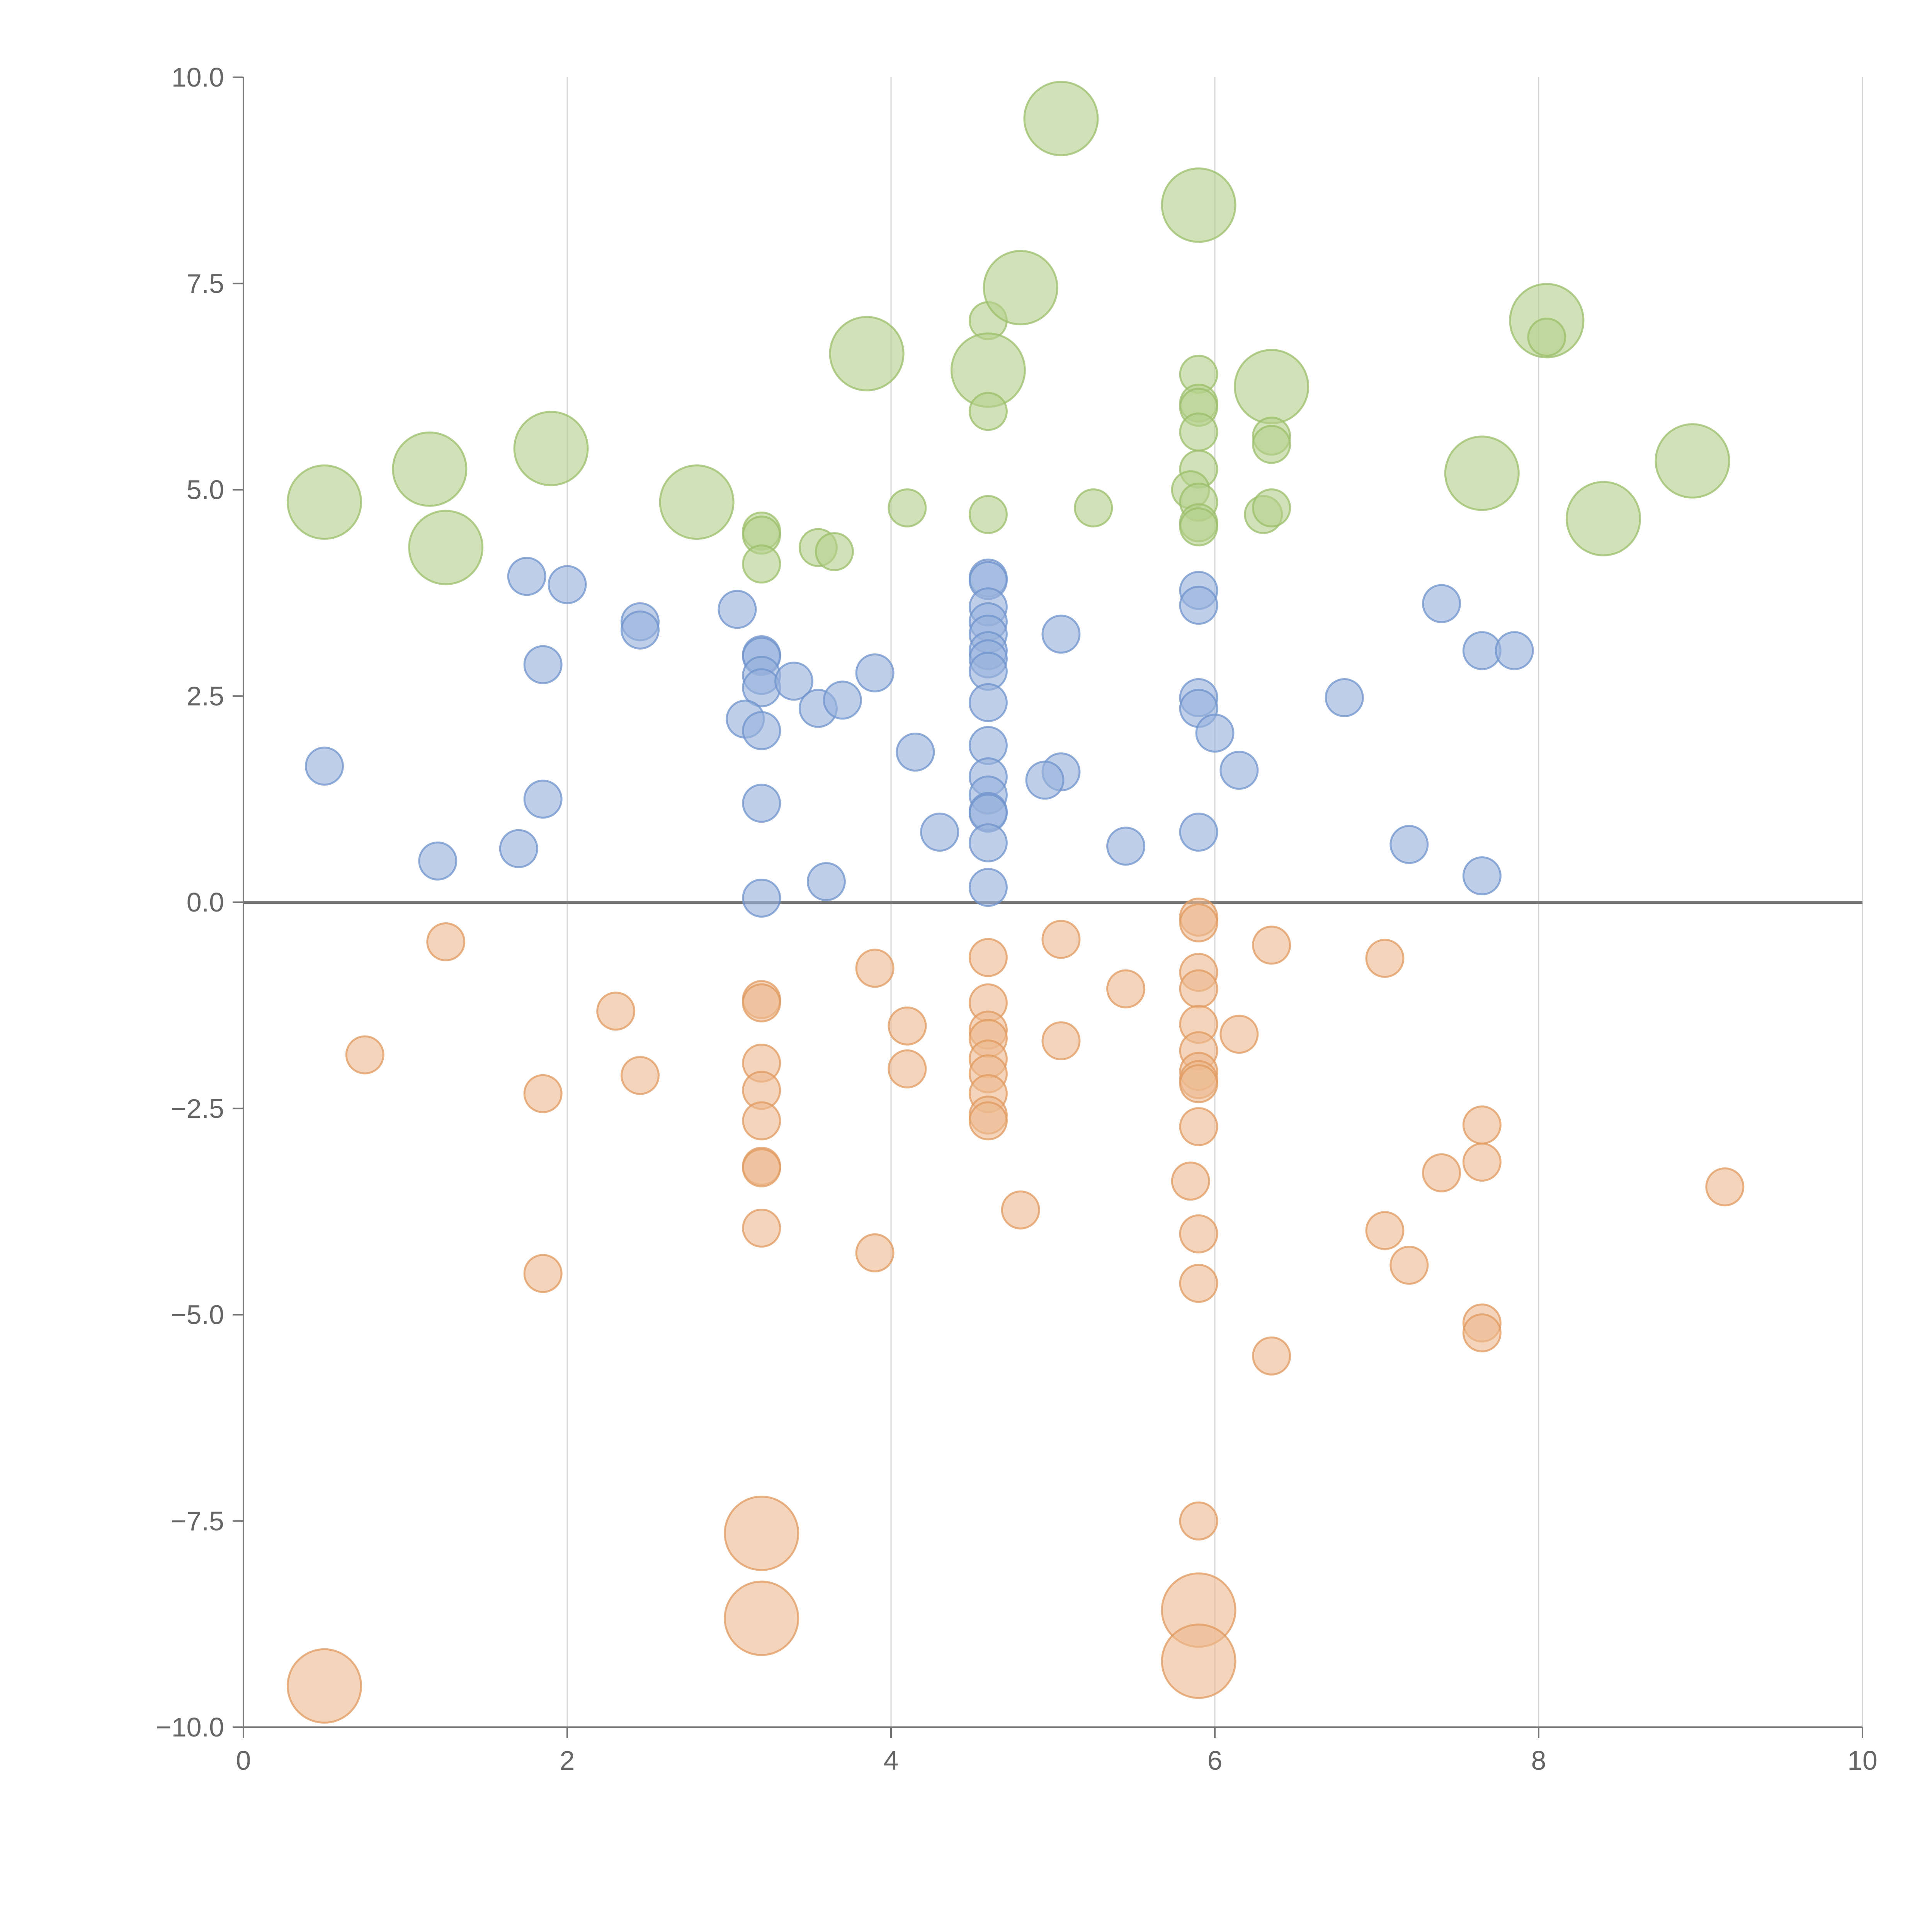 This screenshot has width=1932, height=1932. Describe the element at coordinates (205, 284) in the screenshot. I see `y-tick-label: 7.5` at that location.